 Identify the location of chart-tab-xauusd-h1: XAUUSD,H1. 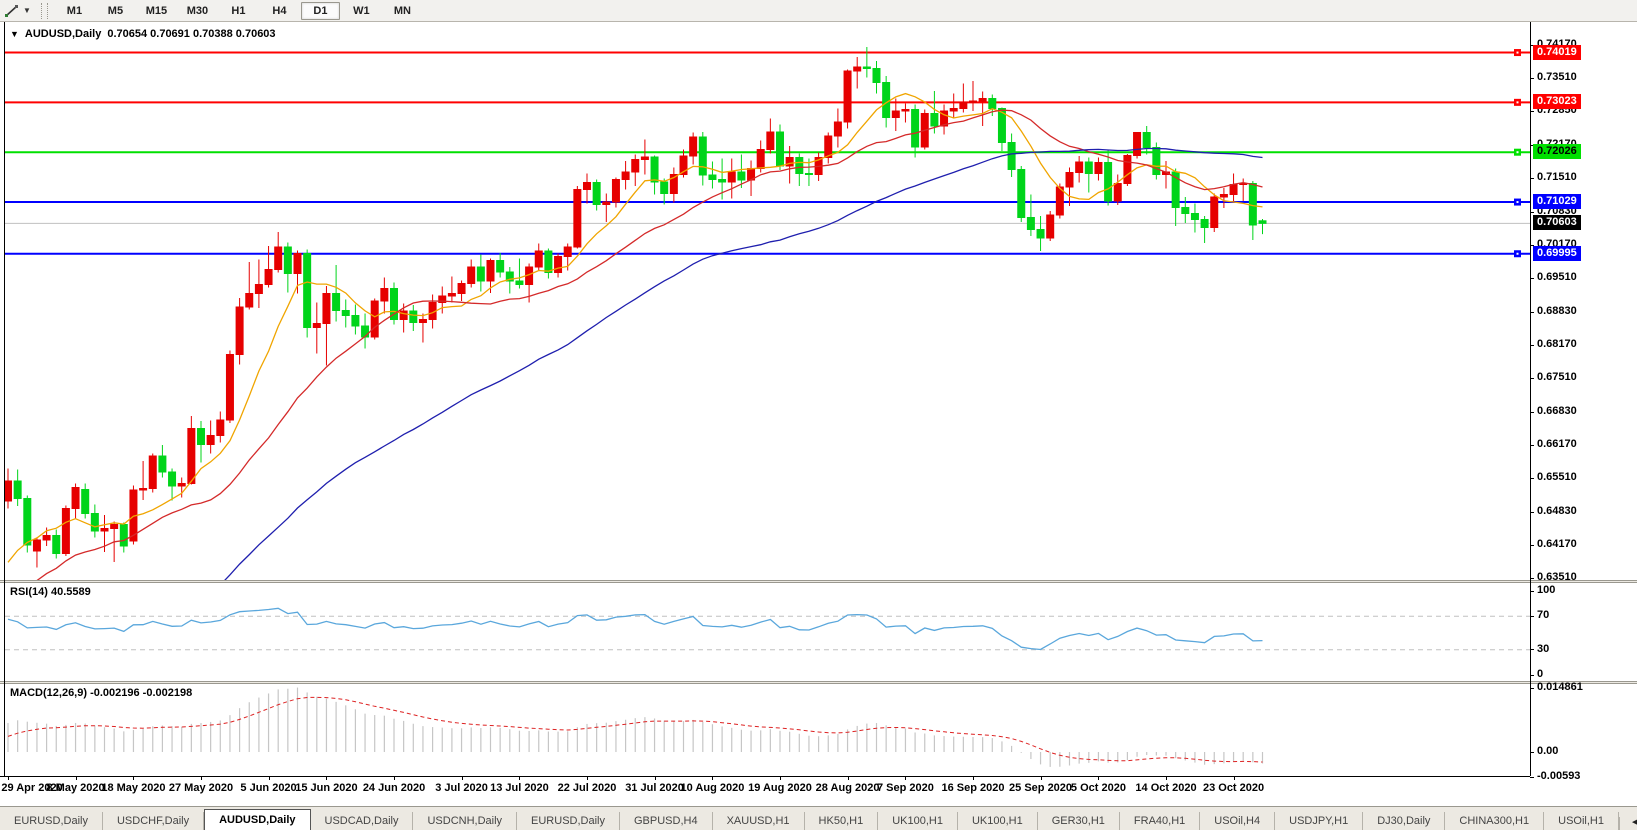
(759, 821).